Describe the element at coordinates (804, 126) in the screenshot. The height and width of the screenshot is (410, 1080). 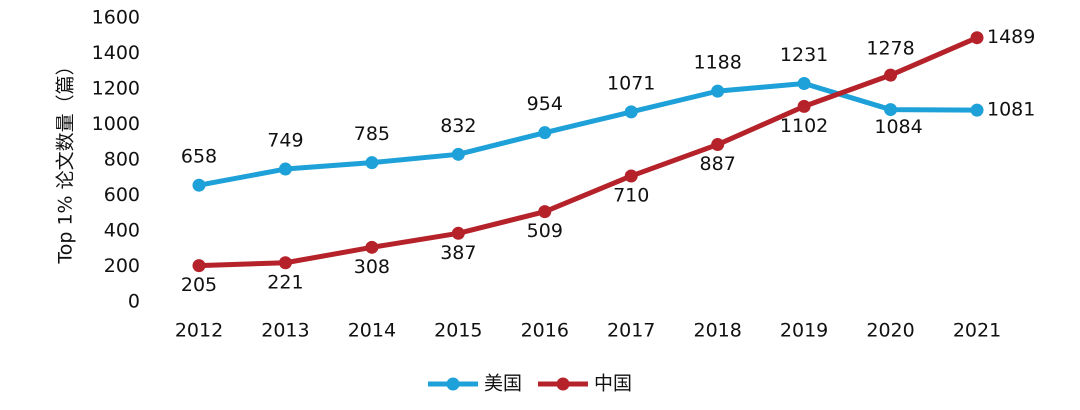
I see `data-label: 1102` at that location.